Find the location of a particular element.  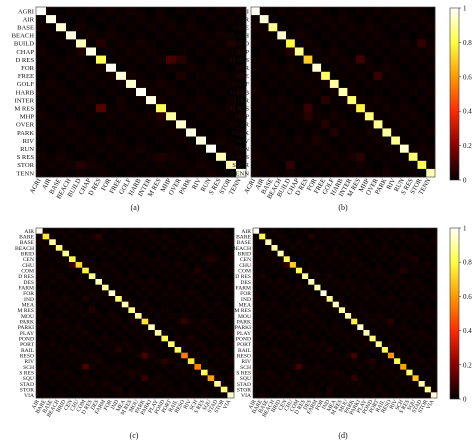

y-tick-label: M RES is located at coordinates (24, 109).